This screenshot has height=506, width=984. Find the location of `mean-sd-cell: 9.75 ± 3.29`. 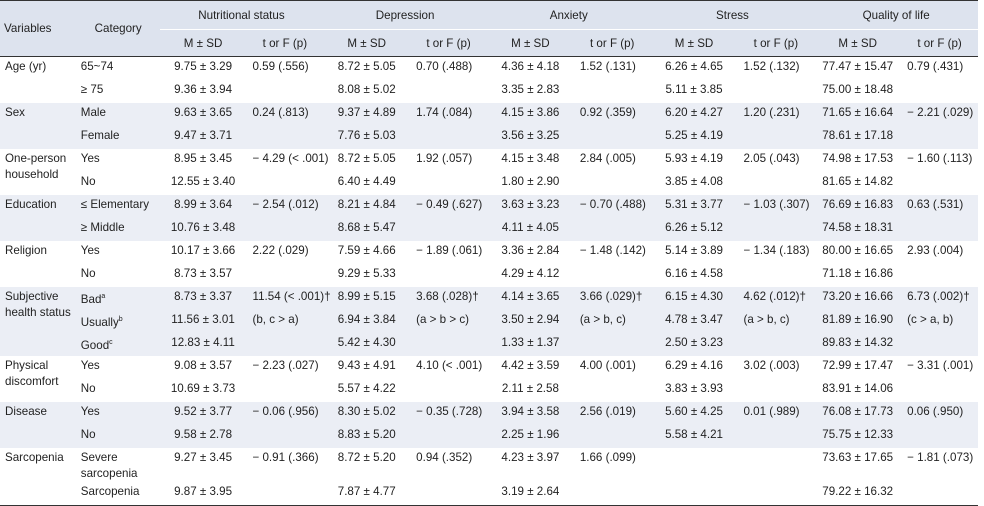

mean-sd-cell: 9.75 ± 3.29 is located at coordinates (203, 66).